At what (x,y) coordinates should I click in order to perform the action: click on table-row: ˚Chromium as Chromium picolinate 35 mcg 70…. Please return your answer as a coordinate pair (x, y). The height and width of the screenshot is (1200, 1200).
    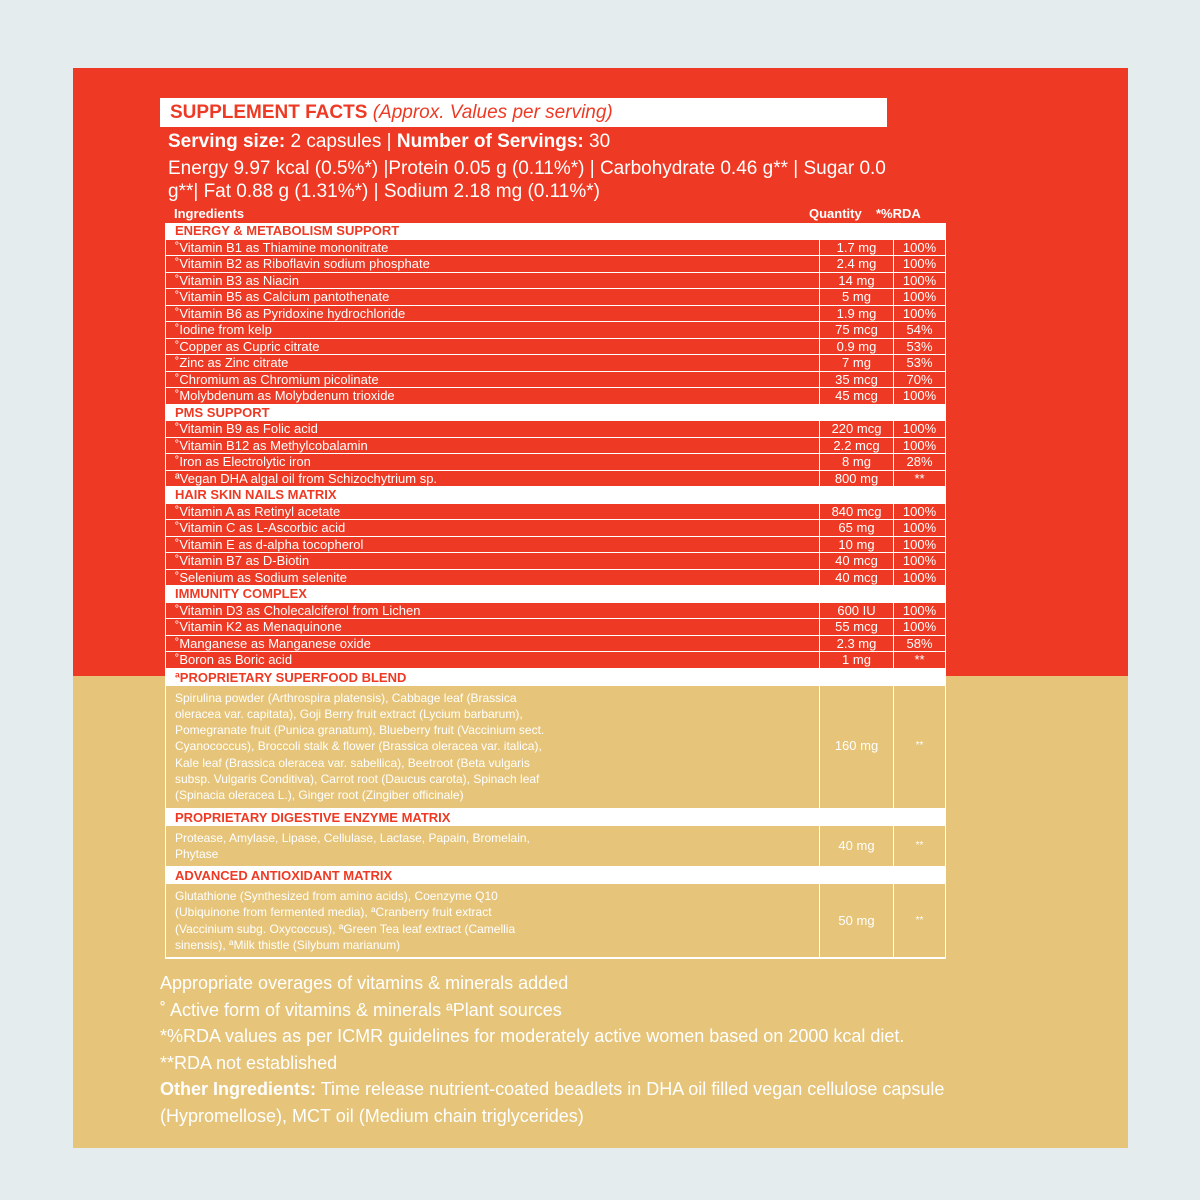
    Looking at the image, I should click on (555, 379).